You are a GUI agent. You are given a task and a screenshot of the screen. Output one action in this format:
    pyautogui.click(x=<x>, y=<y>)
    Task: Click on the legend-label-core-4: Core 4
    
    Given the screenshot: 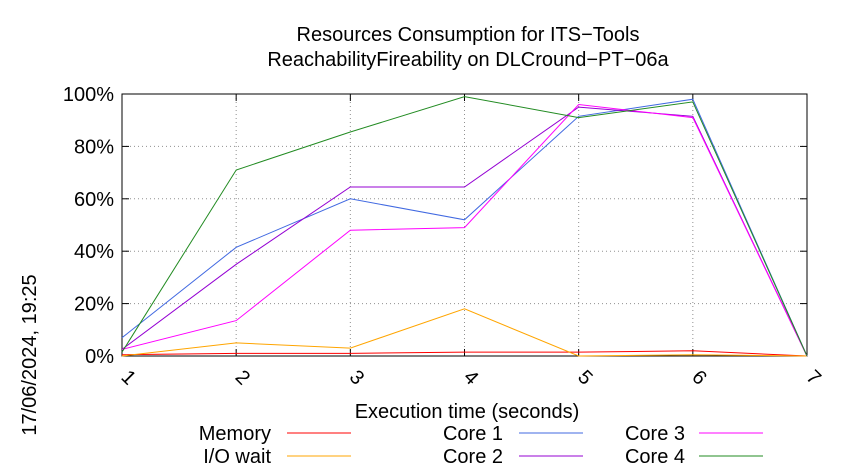 What is the action you would take?
    pyautogui.click(x=655, y=457)
    